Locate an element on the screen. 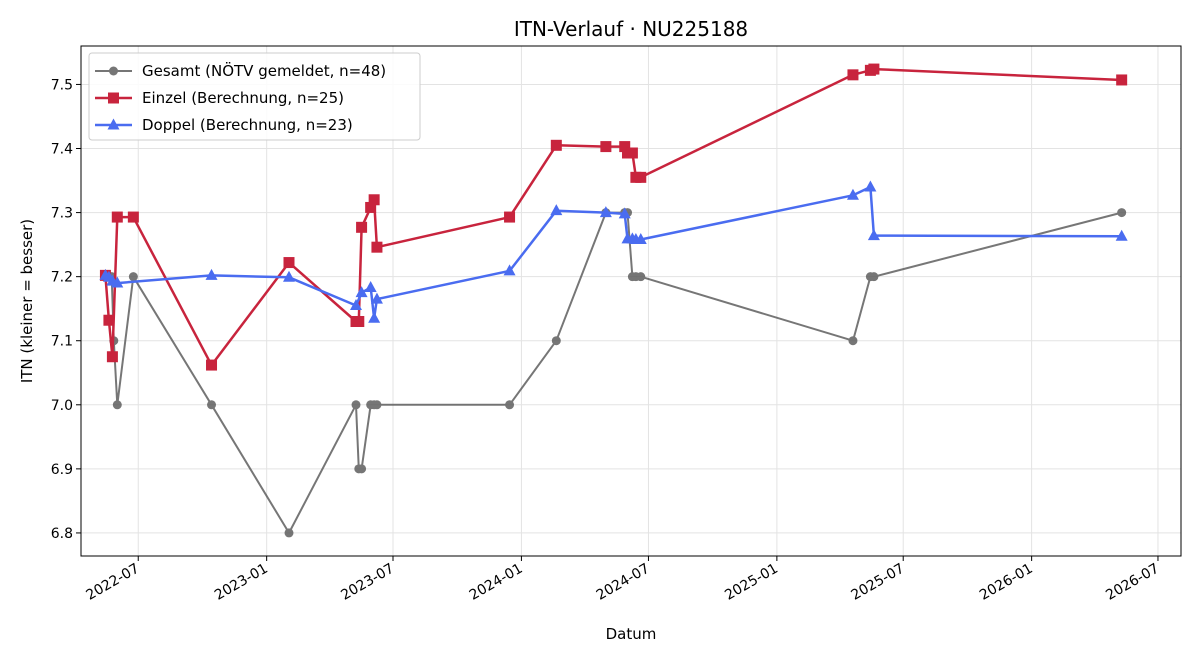 Image resolution: width=1200 pixels, height=660 pixels. y-tick-label: 7.1 is located at coordinates (62, 342).